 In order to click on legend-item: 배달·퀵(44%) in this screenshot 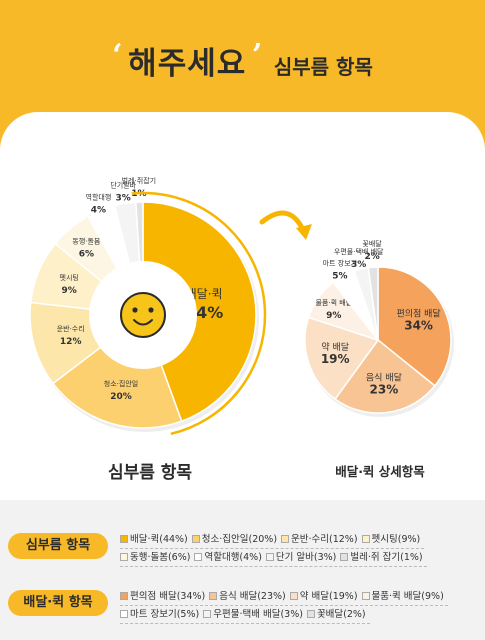, I will do `click(154, 538)`.